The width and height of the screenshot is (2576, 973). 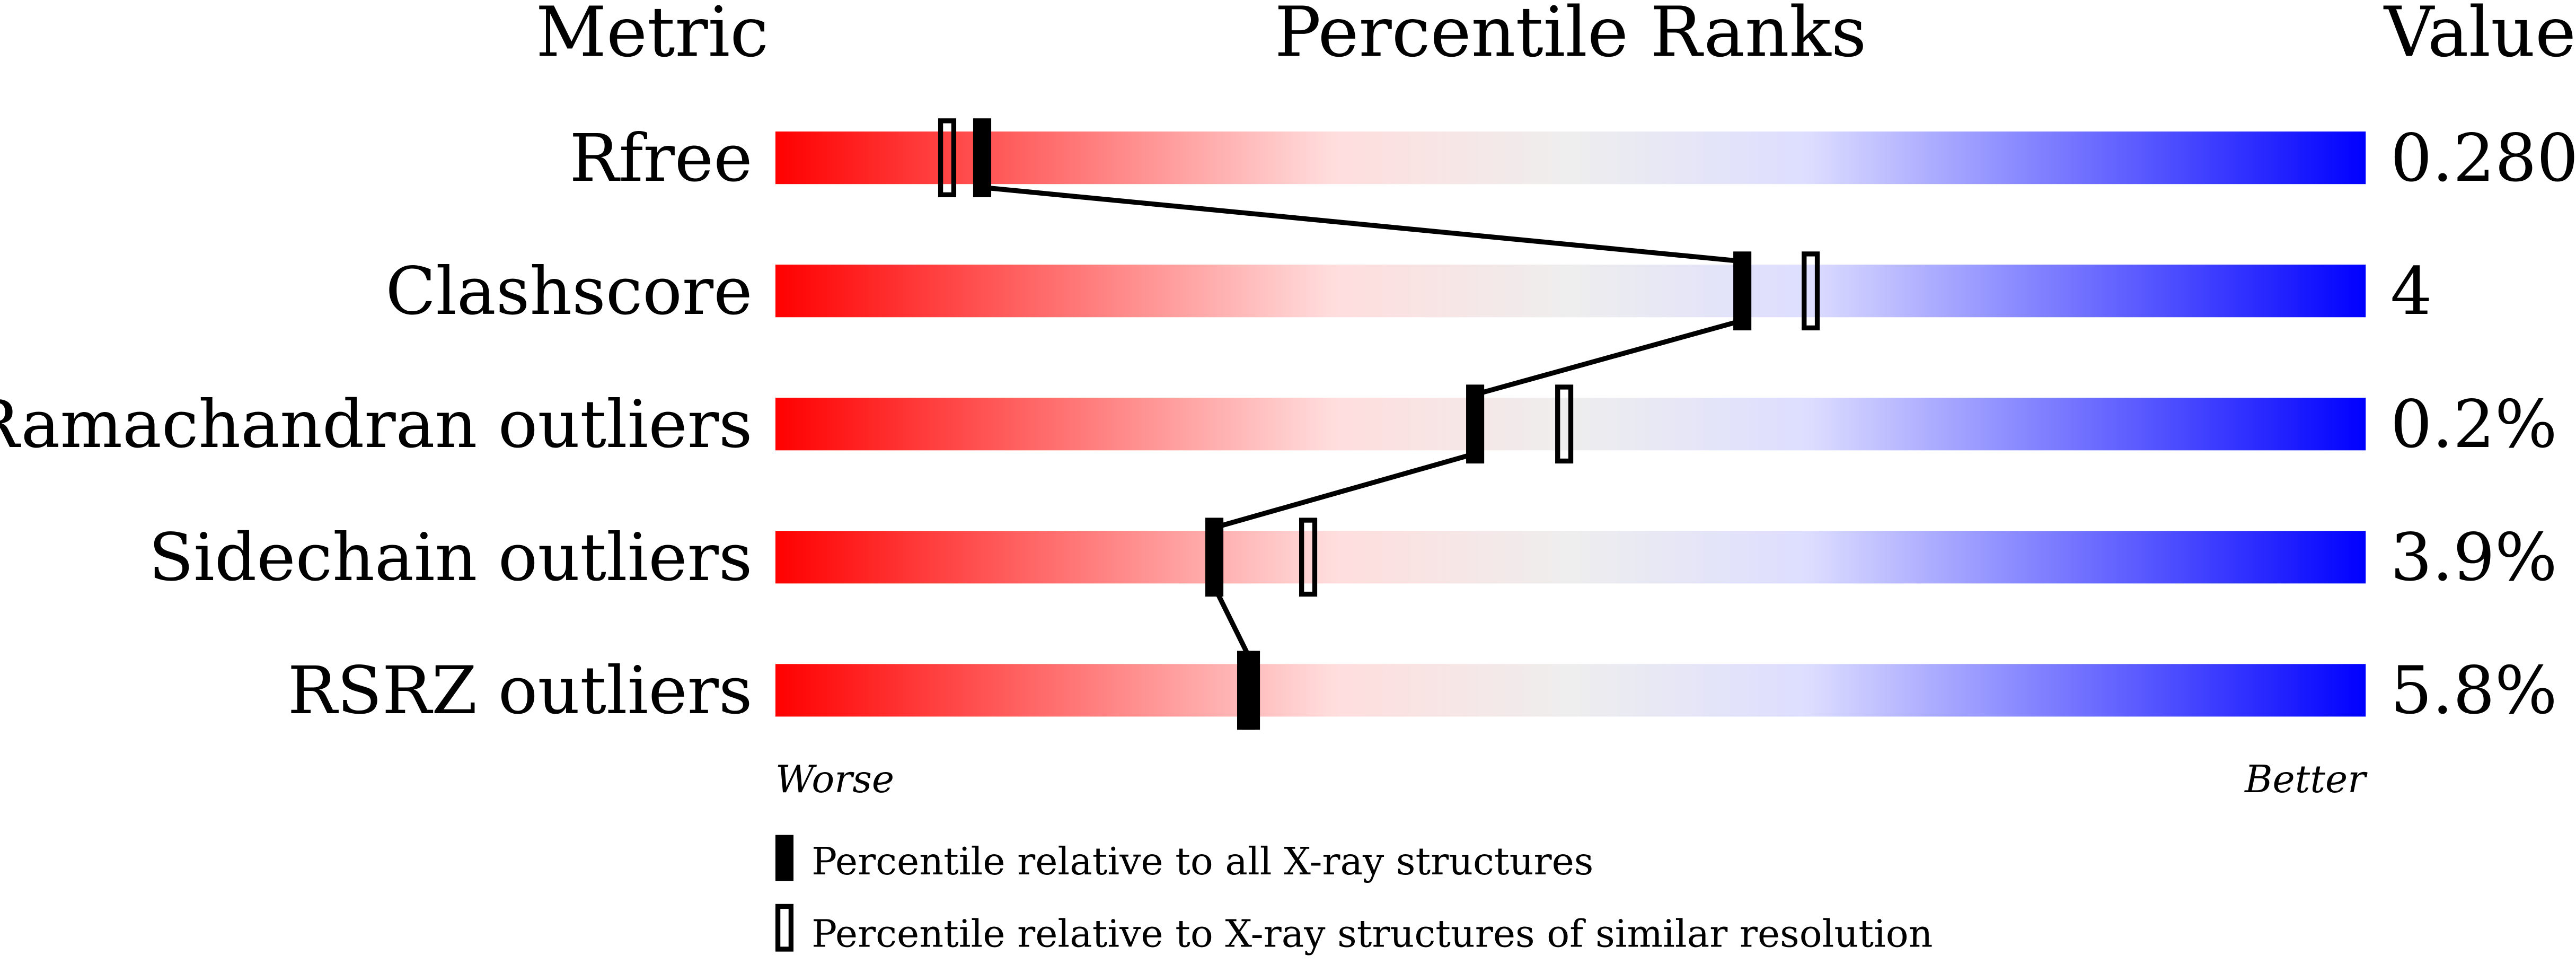 I want to click on metric-label: Ramachandran outliers, so click(x=376, y=425).